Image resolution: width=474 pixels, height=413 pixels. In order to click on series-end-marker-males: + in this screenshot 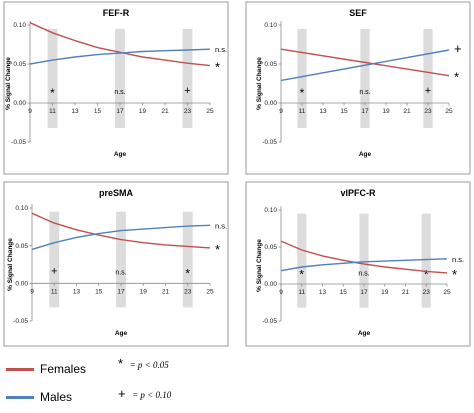, I will do `click(458, 48)`.